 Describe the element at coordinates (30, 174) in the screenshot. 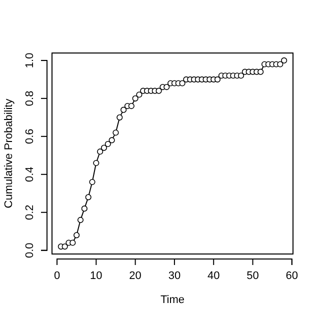

I see `y-tick-label: 0.4` at that location.